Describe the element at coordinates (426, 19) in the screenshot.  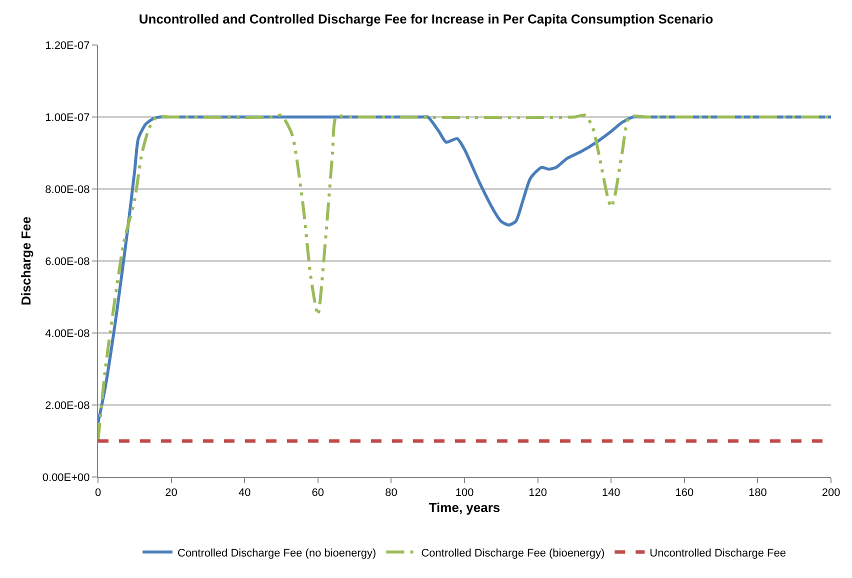
I see `chart-title: Uncontrolled and Controlled Discharge Fee for Increase in Per Capita Consumption Scenario` at that location.